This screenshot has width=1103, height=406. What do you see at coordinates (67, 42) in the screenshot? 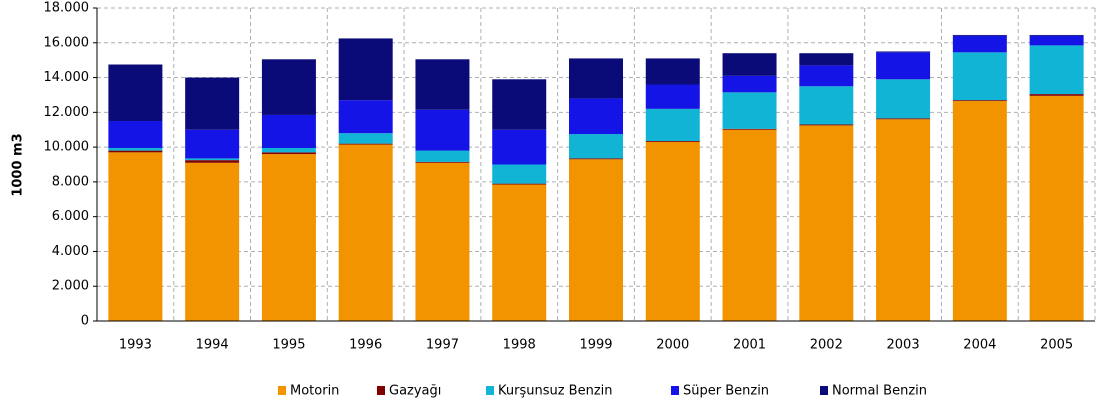
I see `y-tick-label: 16.000` at bounding box center [67, 42].